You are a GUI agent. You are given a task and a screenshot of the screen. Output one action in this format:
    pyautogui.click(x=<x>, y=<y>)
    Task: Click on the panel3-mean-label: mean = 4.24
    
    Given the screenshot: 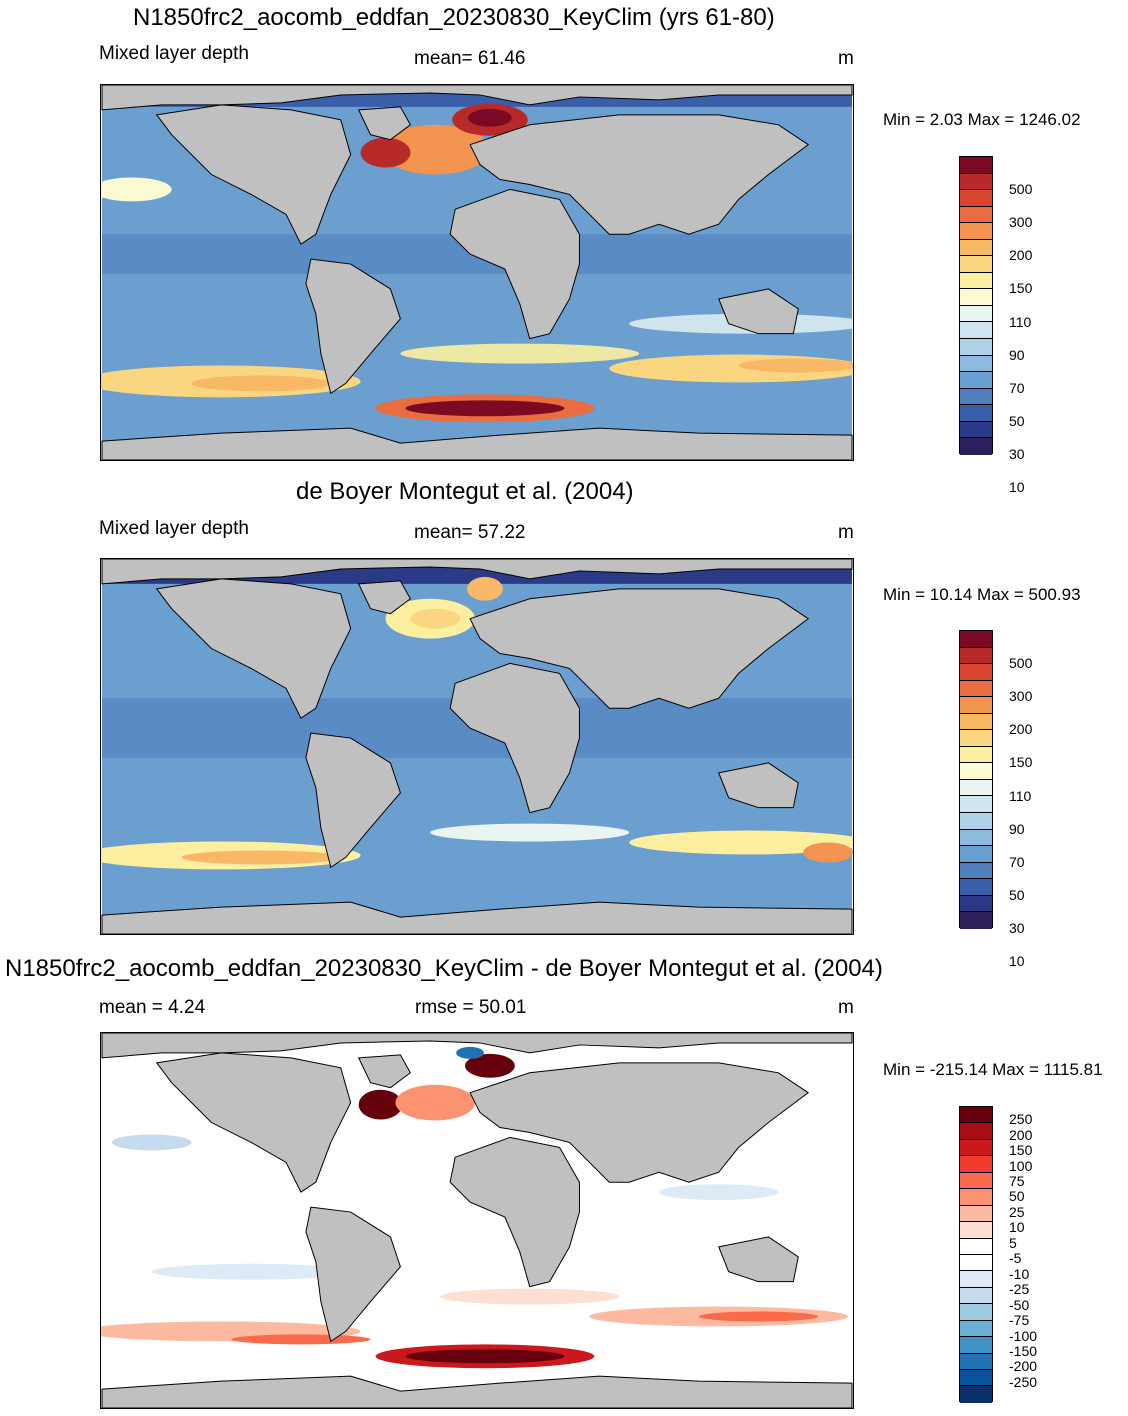 What is the action you would take?
    pyautogui.click(x=152, y=1007)
    